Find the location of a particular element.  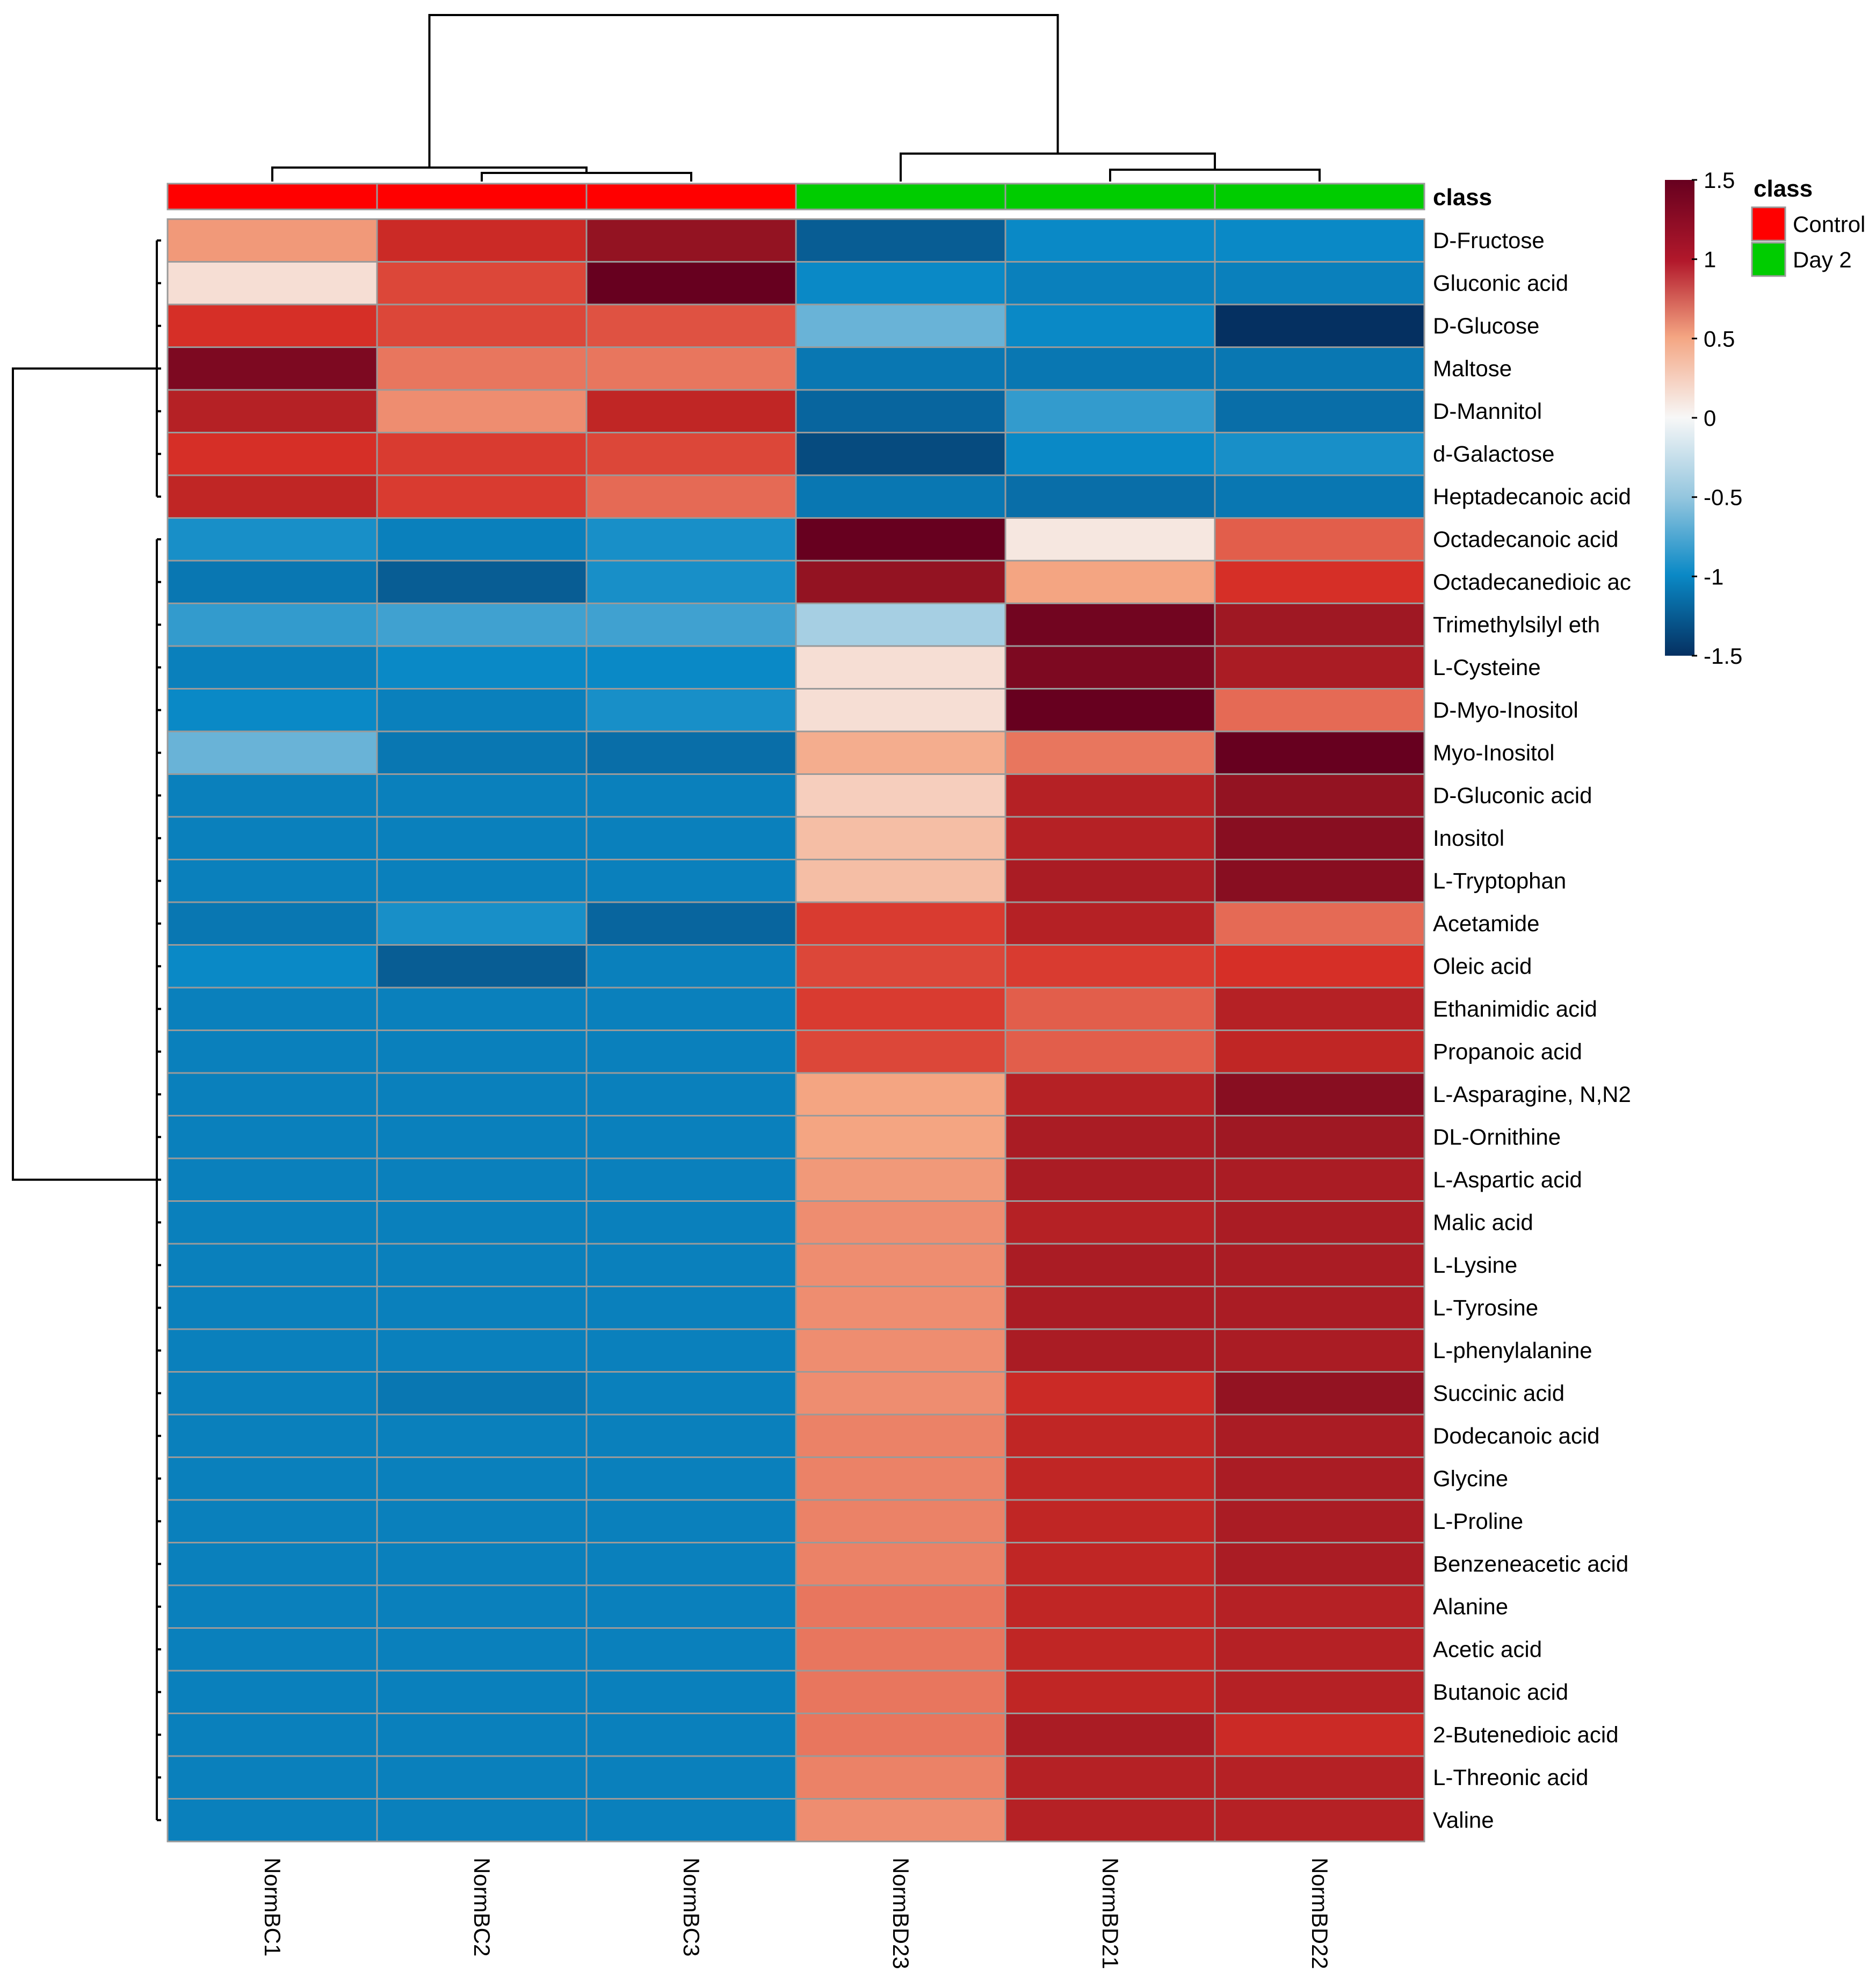

class-legend-label: Day 2 is located at coordinates (1822, 259).